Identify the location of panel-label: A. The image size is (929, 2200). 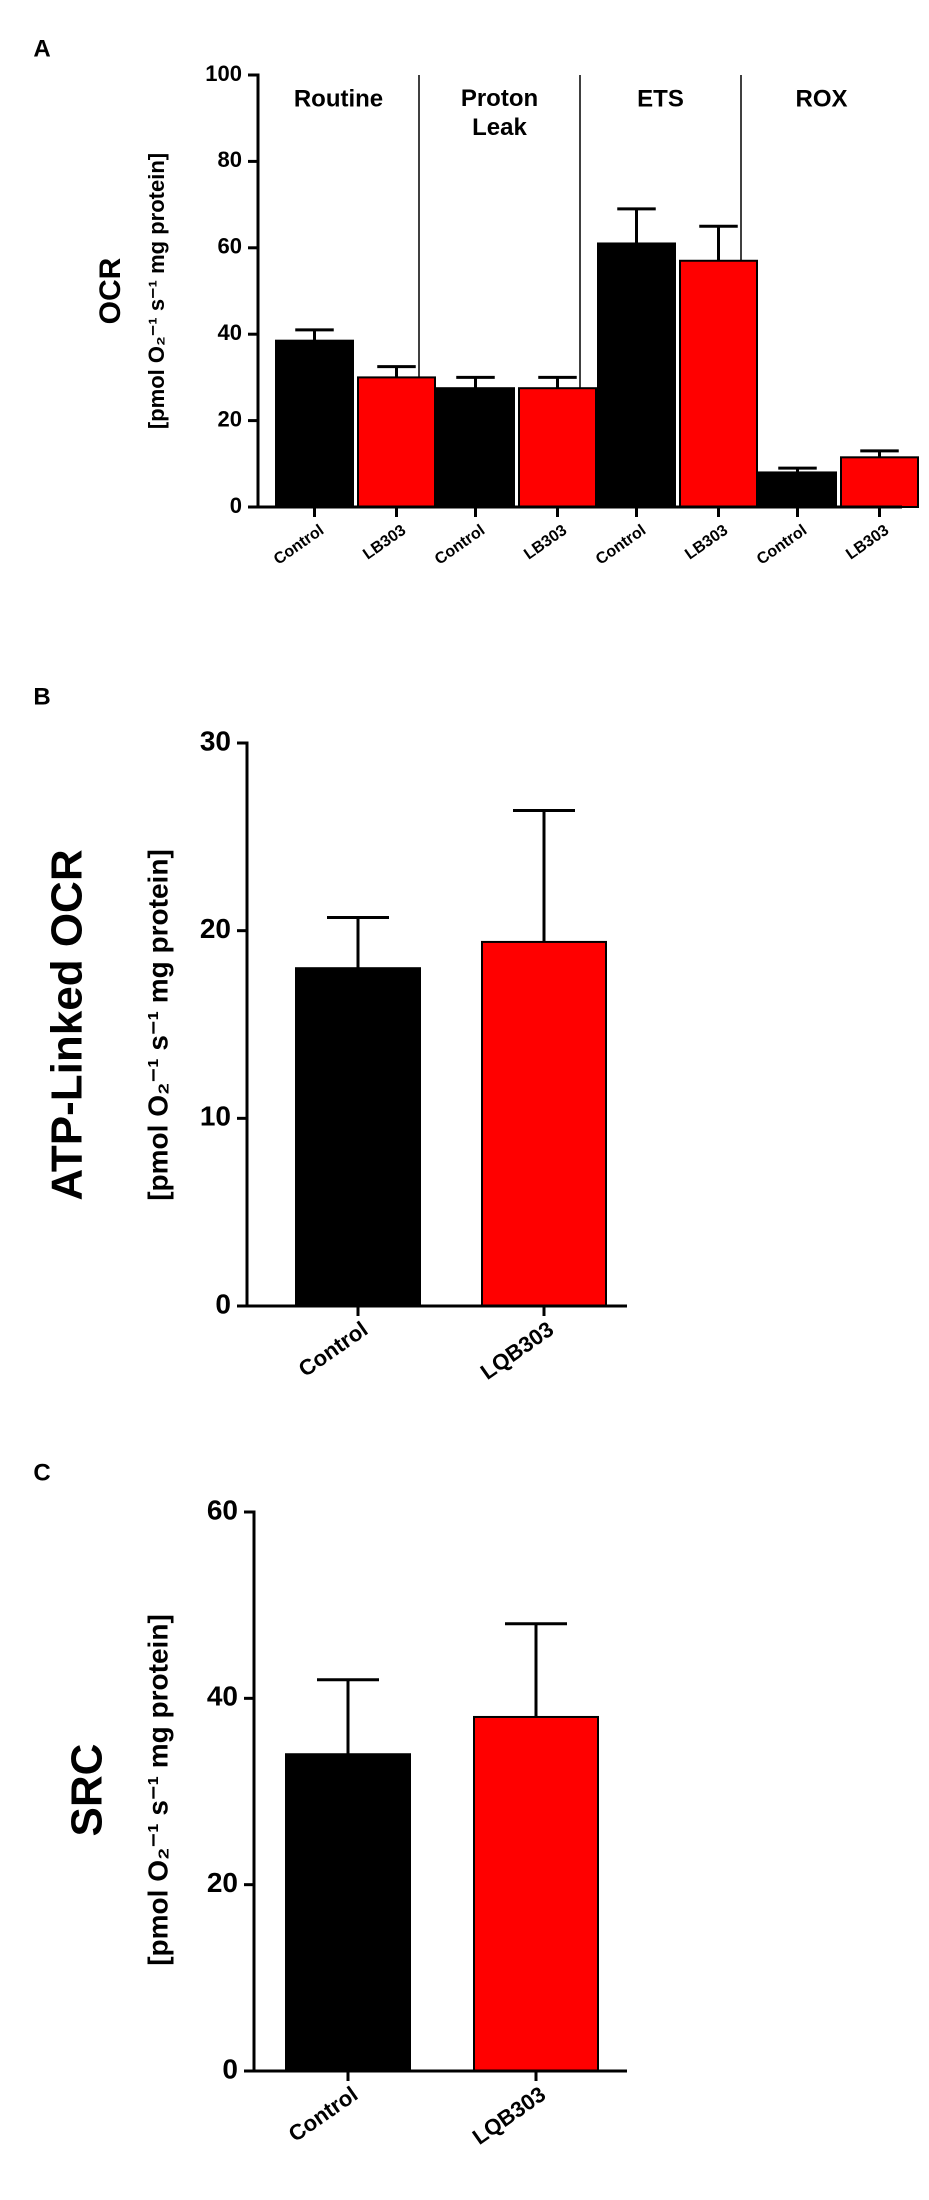
(41, 48).